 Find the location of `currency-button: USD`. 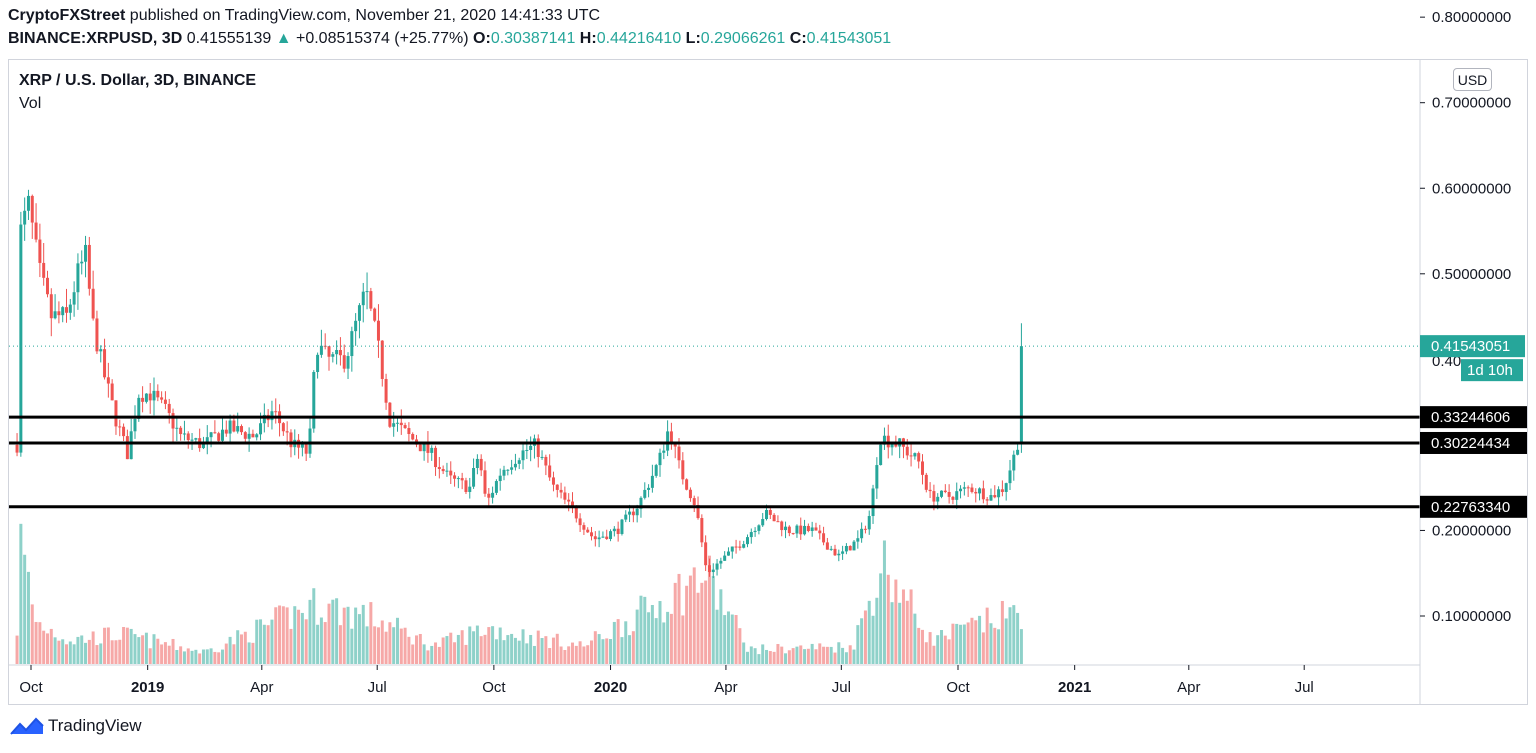

currency-button: USD is located at coordinates (1472, 79).